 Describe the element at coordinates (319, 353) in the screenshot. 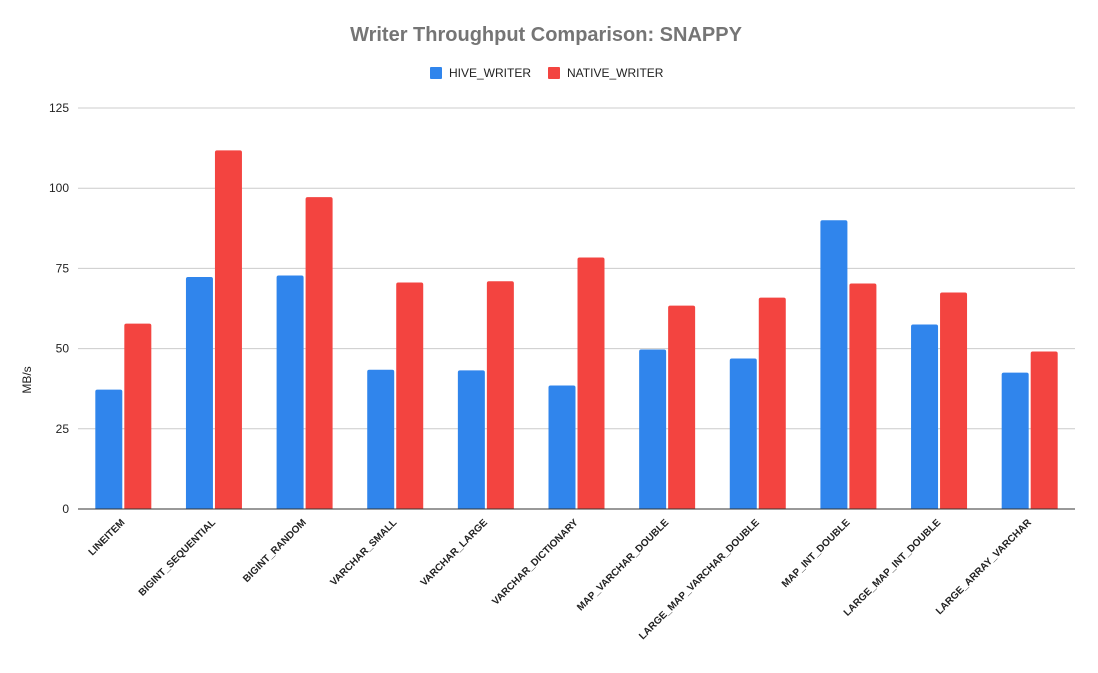

I see `bar-native-writer-bigint-random` at that location.